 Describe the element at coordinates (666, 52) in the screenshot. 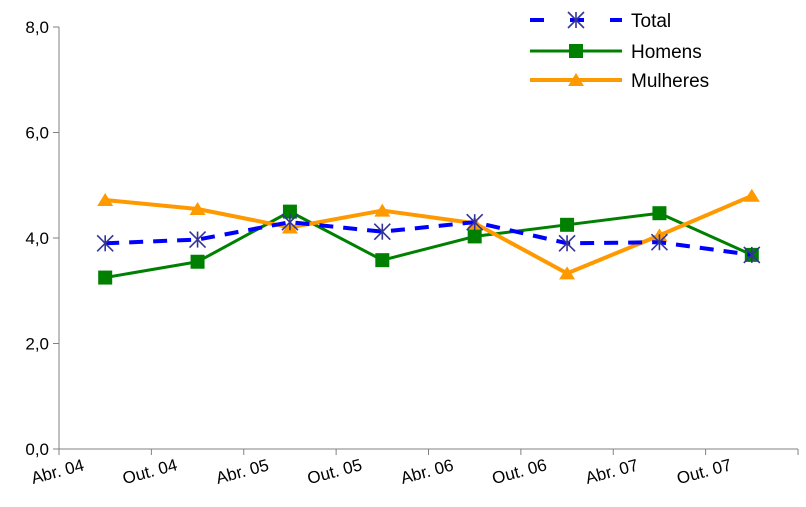

I see `legend-label-homens: Homens` at that location.